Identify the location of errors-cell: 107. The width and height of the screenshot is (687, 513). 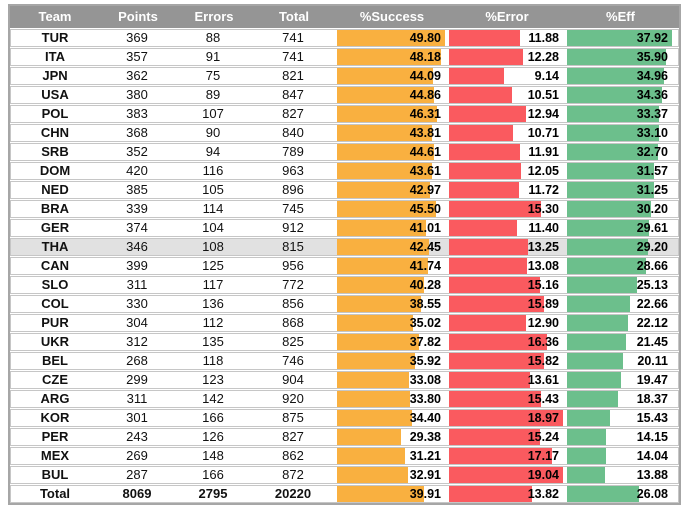
(213, 113).